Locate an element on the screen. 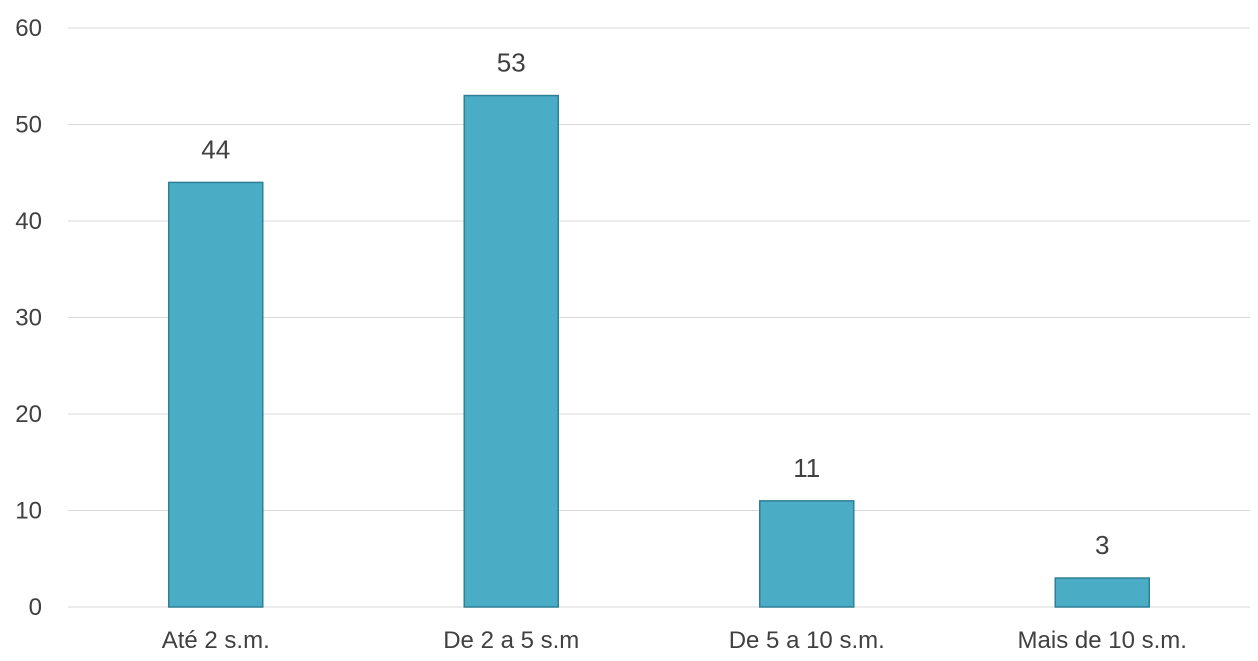  y-axis-tick-labels: 0 10 20 30 40 50 60 is located at coordinates (28, 318).